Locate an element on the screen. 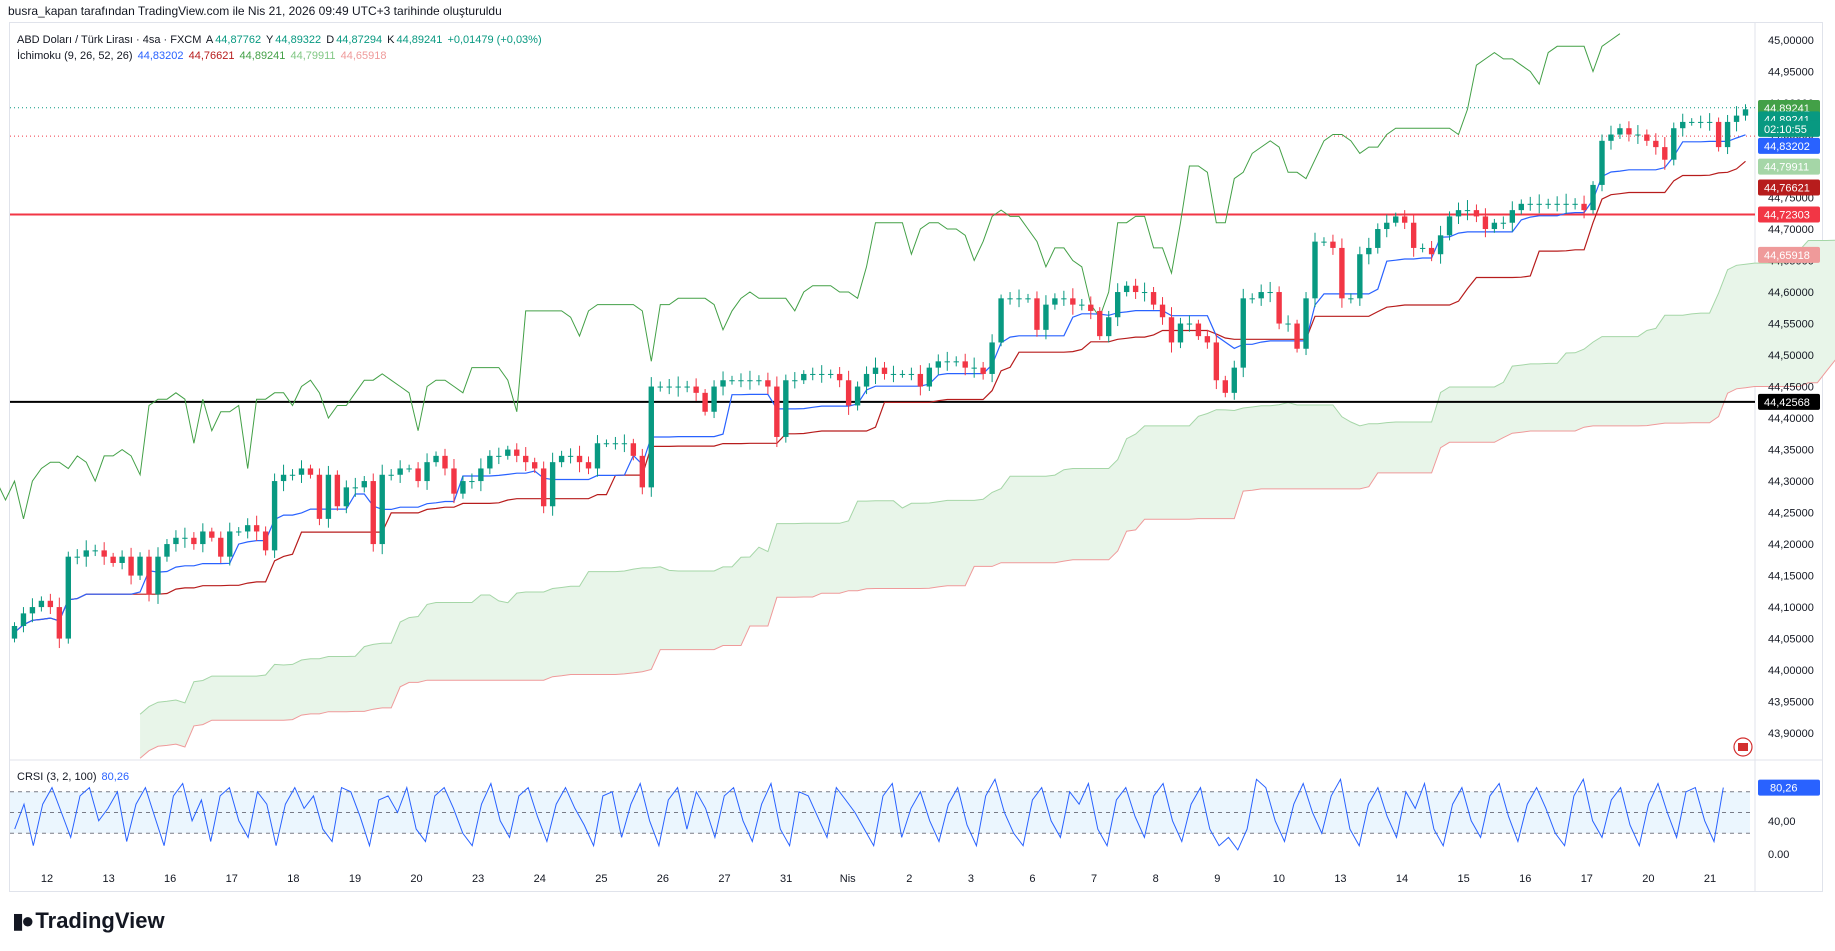  tradingview-logo: ▮● TradingView is located at coordinates (88, 921).